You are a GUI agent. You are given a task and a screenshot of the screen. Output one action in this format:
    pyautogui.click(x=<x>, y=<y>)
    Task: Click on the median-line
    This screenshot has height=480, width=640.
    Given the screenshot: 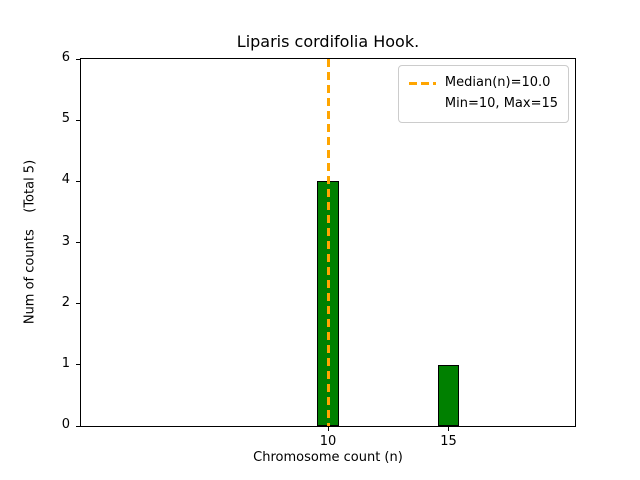 What is the action you would take?
    pyautogui.click(x=328, y=242)
    